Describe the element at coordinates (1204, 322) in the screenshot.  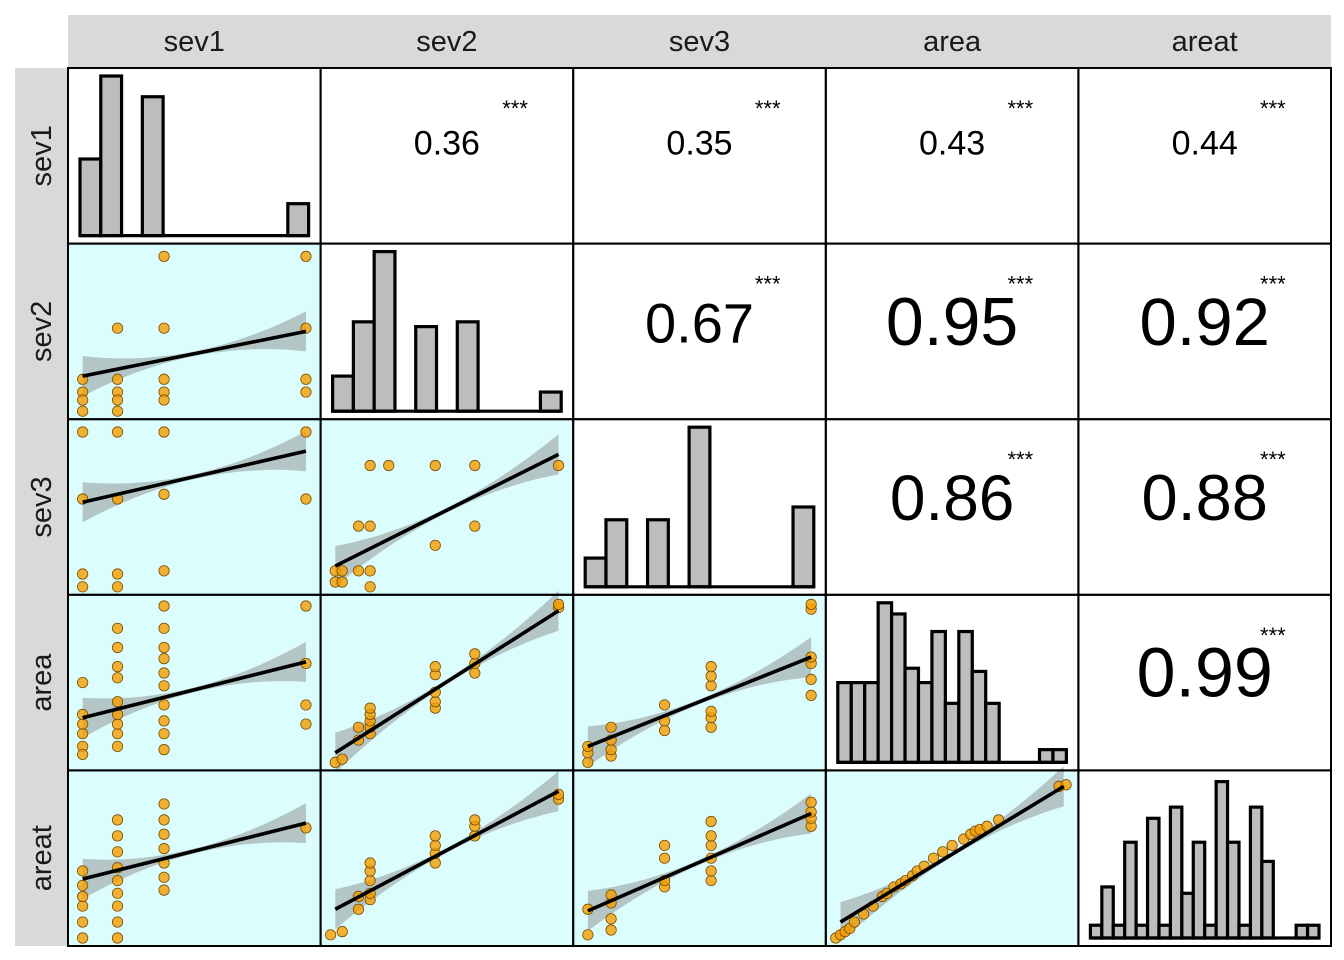
I see `correlation-value: 0.92` at that location.